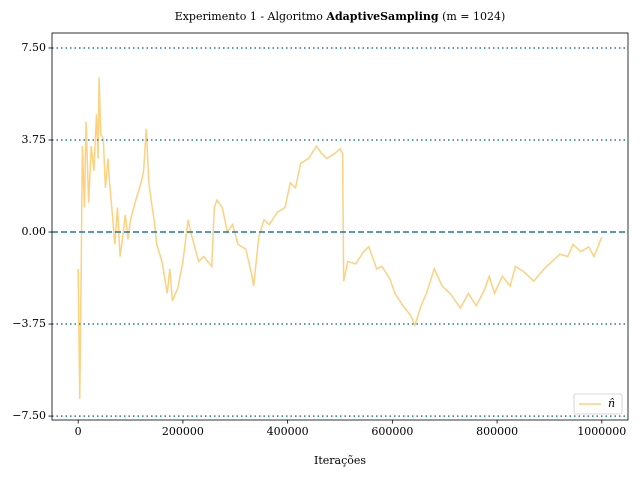 The image size is (640, 484). Describe the element at coordinates (34, 231) in the screenshot. I see `y-tick-label: 0.00` at that location.